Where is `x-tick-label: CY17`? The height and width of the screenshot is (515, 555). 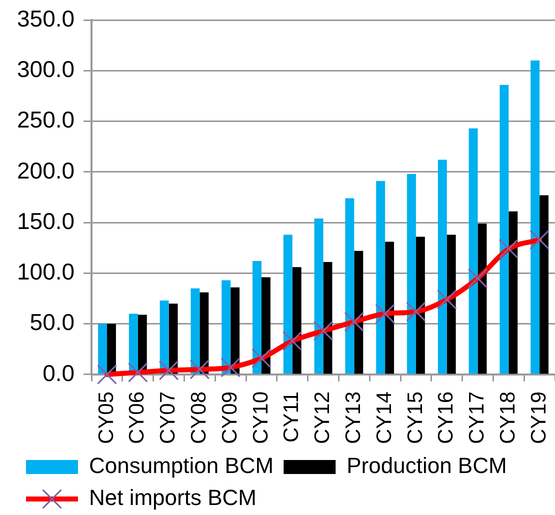 x-tick-label: CY17 is located at coordinates (477, 417).